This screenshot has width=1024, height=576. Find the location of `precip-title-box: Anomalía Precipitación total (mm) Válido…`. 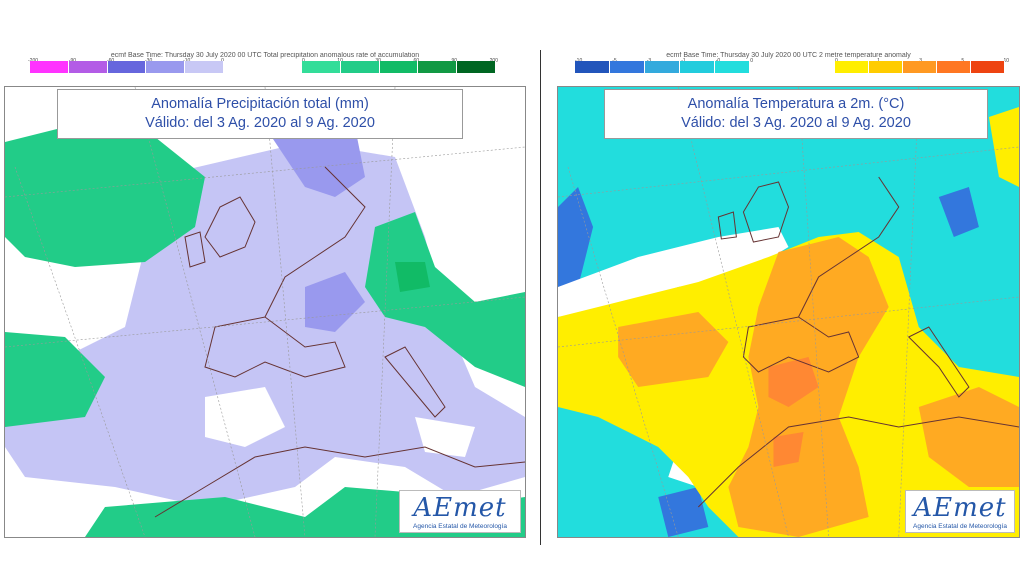

precip-title-box: Anomalía Precipitación total (mm) Válido… is located at coordinates (260, 114).